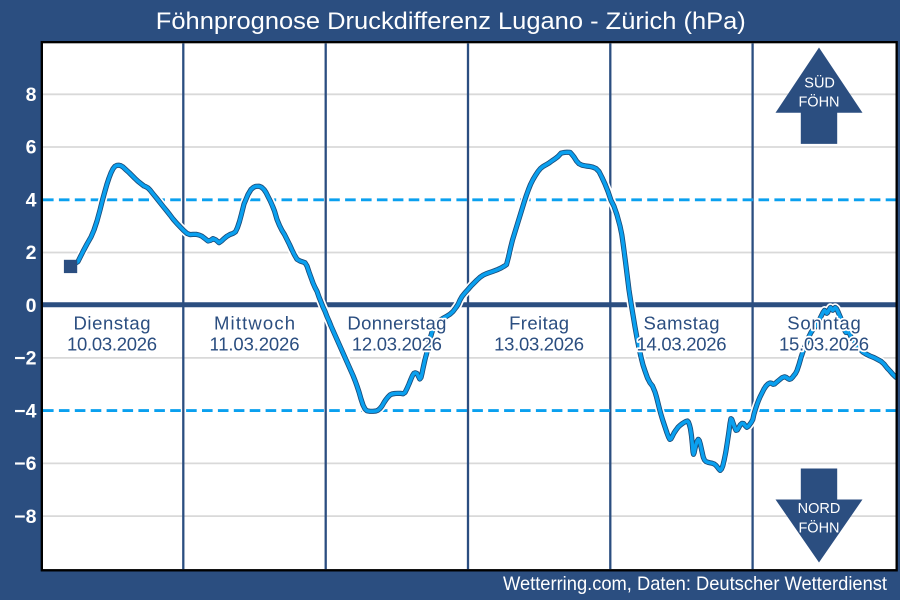  Describe the element at coordinates (25, 464) in the screenshot. I see `svg-text: −6` at that location.